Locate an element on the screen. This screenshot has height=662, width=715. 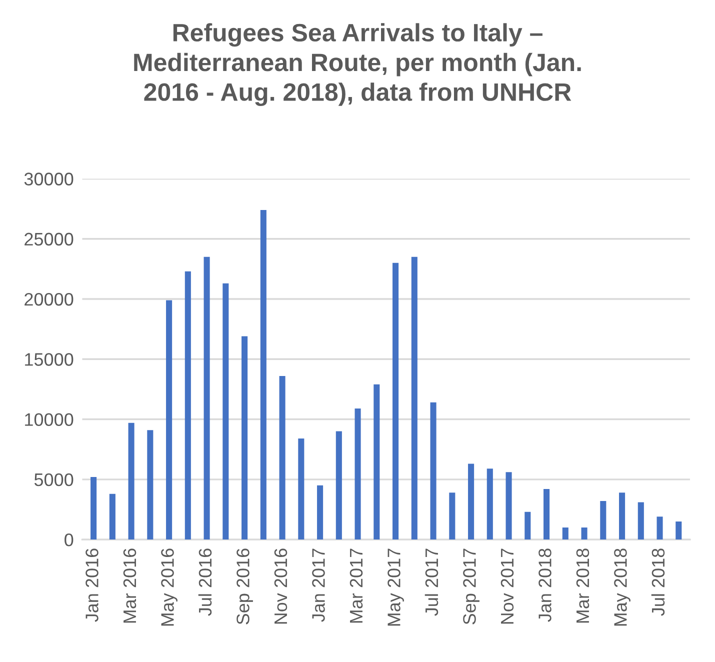
x-tick-label: Jan 2018 is located at coordinates (545, 585).